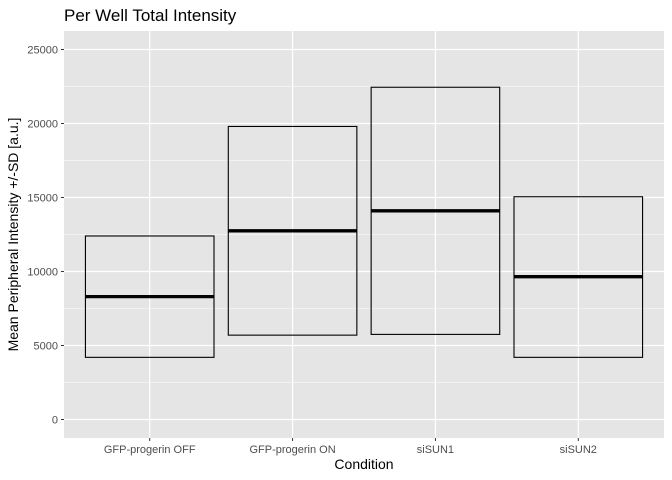 Image resolution: width=672 pixels, height=480 pixels. What do you see at coordinates (13, 235) in the screenshot?
I see `y-axis-title: Mean Peripheral Intensity +/-SD [a.u.]` at bounding box center [13, 235].